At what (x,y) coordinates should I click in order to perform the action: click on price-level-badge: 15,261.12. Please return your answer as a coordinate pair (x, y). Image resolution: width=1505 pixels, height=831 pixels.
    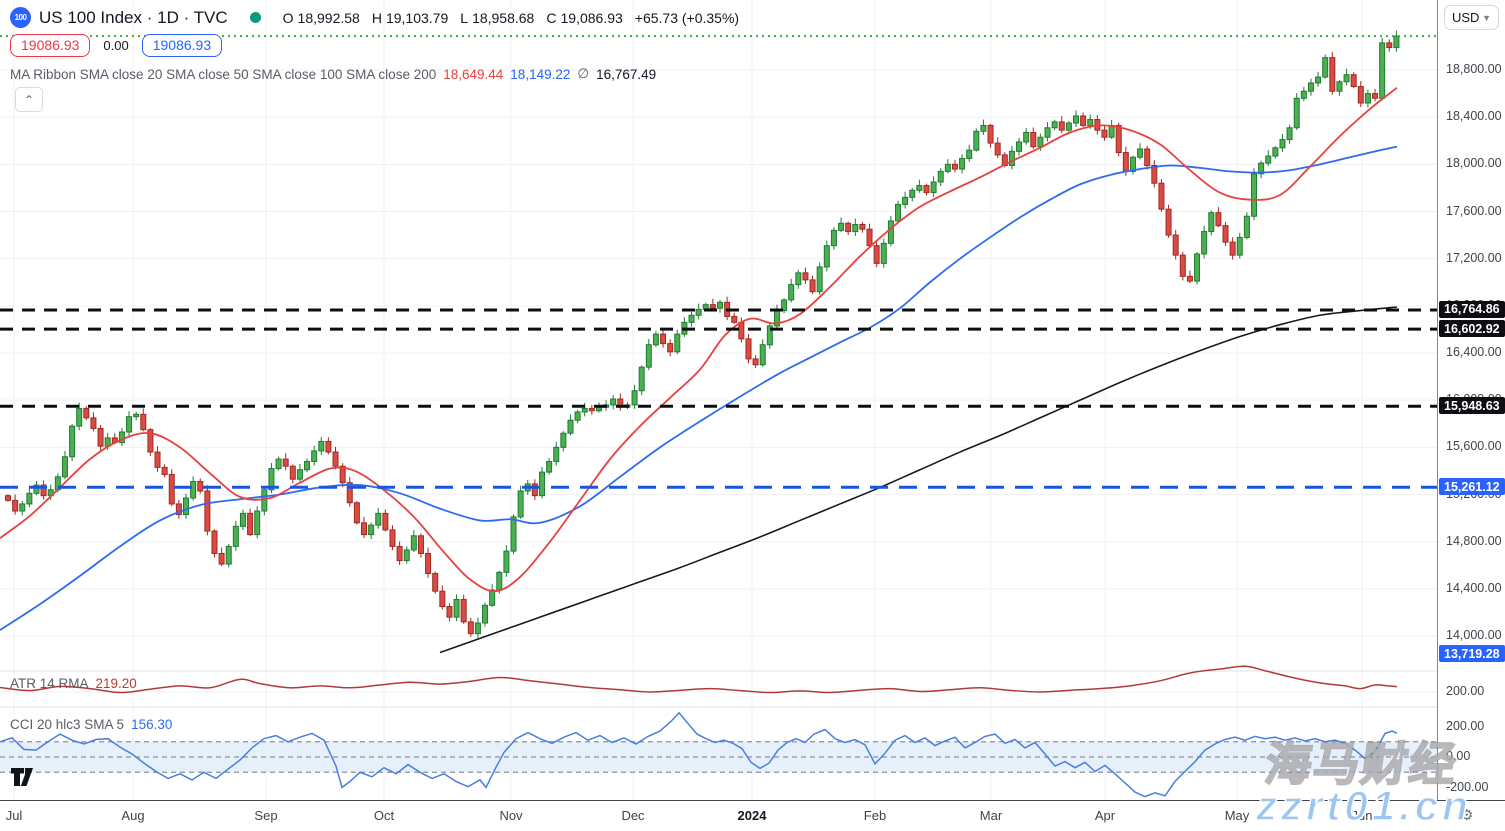
    Looking at the image, I should click on (1472, 487).